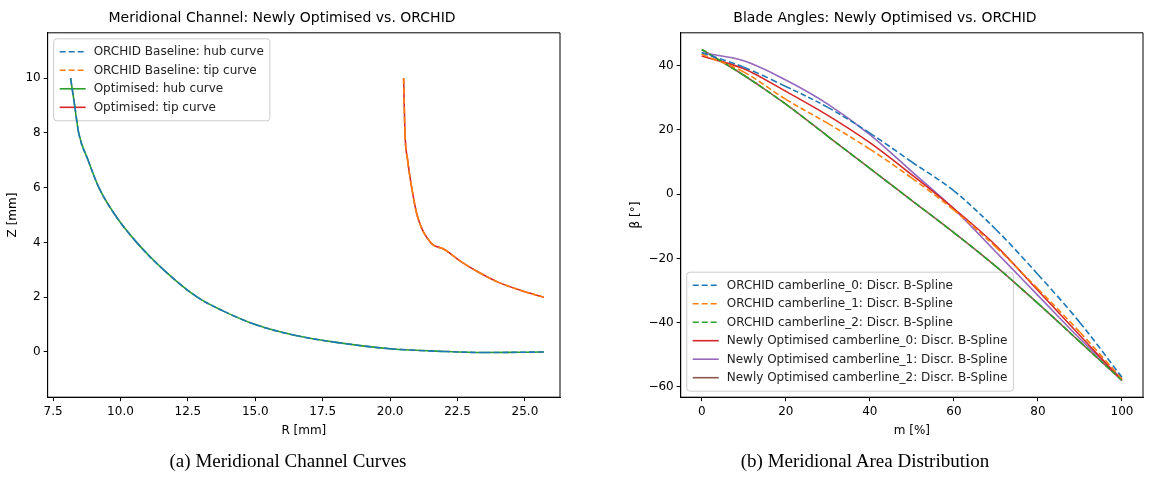 The width and height of the screenshot is (1153, 478). Describe the element at coordinates (158, 88) in the screenshot. I see `legend-label: Optimised: hub curve` at that location.